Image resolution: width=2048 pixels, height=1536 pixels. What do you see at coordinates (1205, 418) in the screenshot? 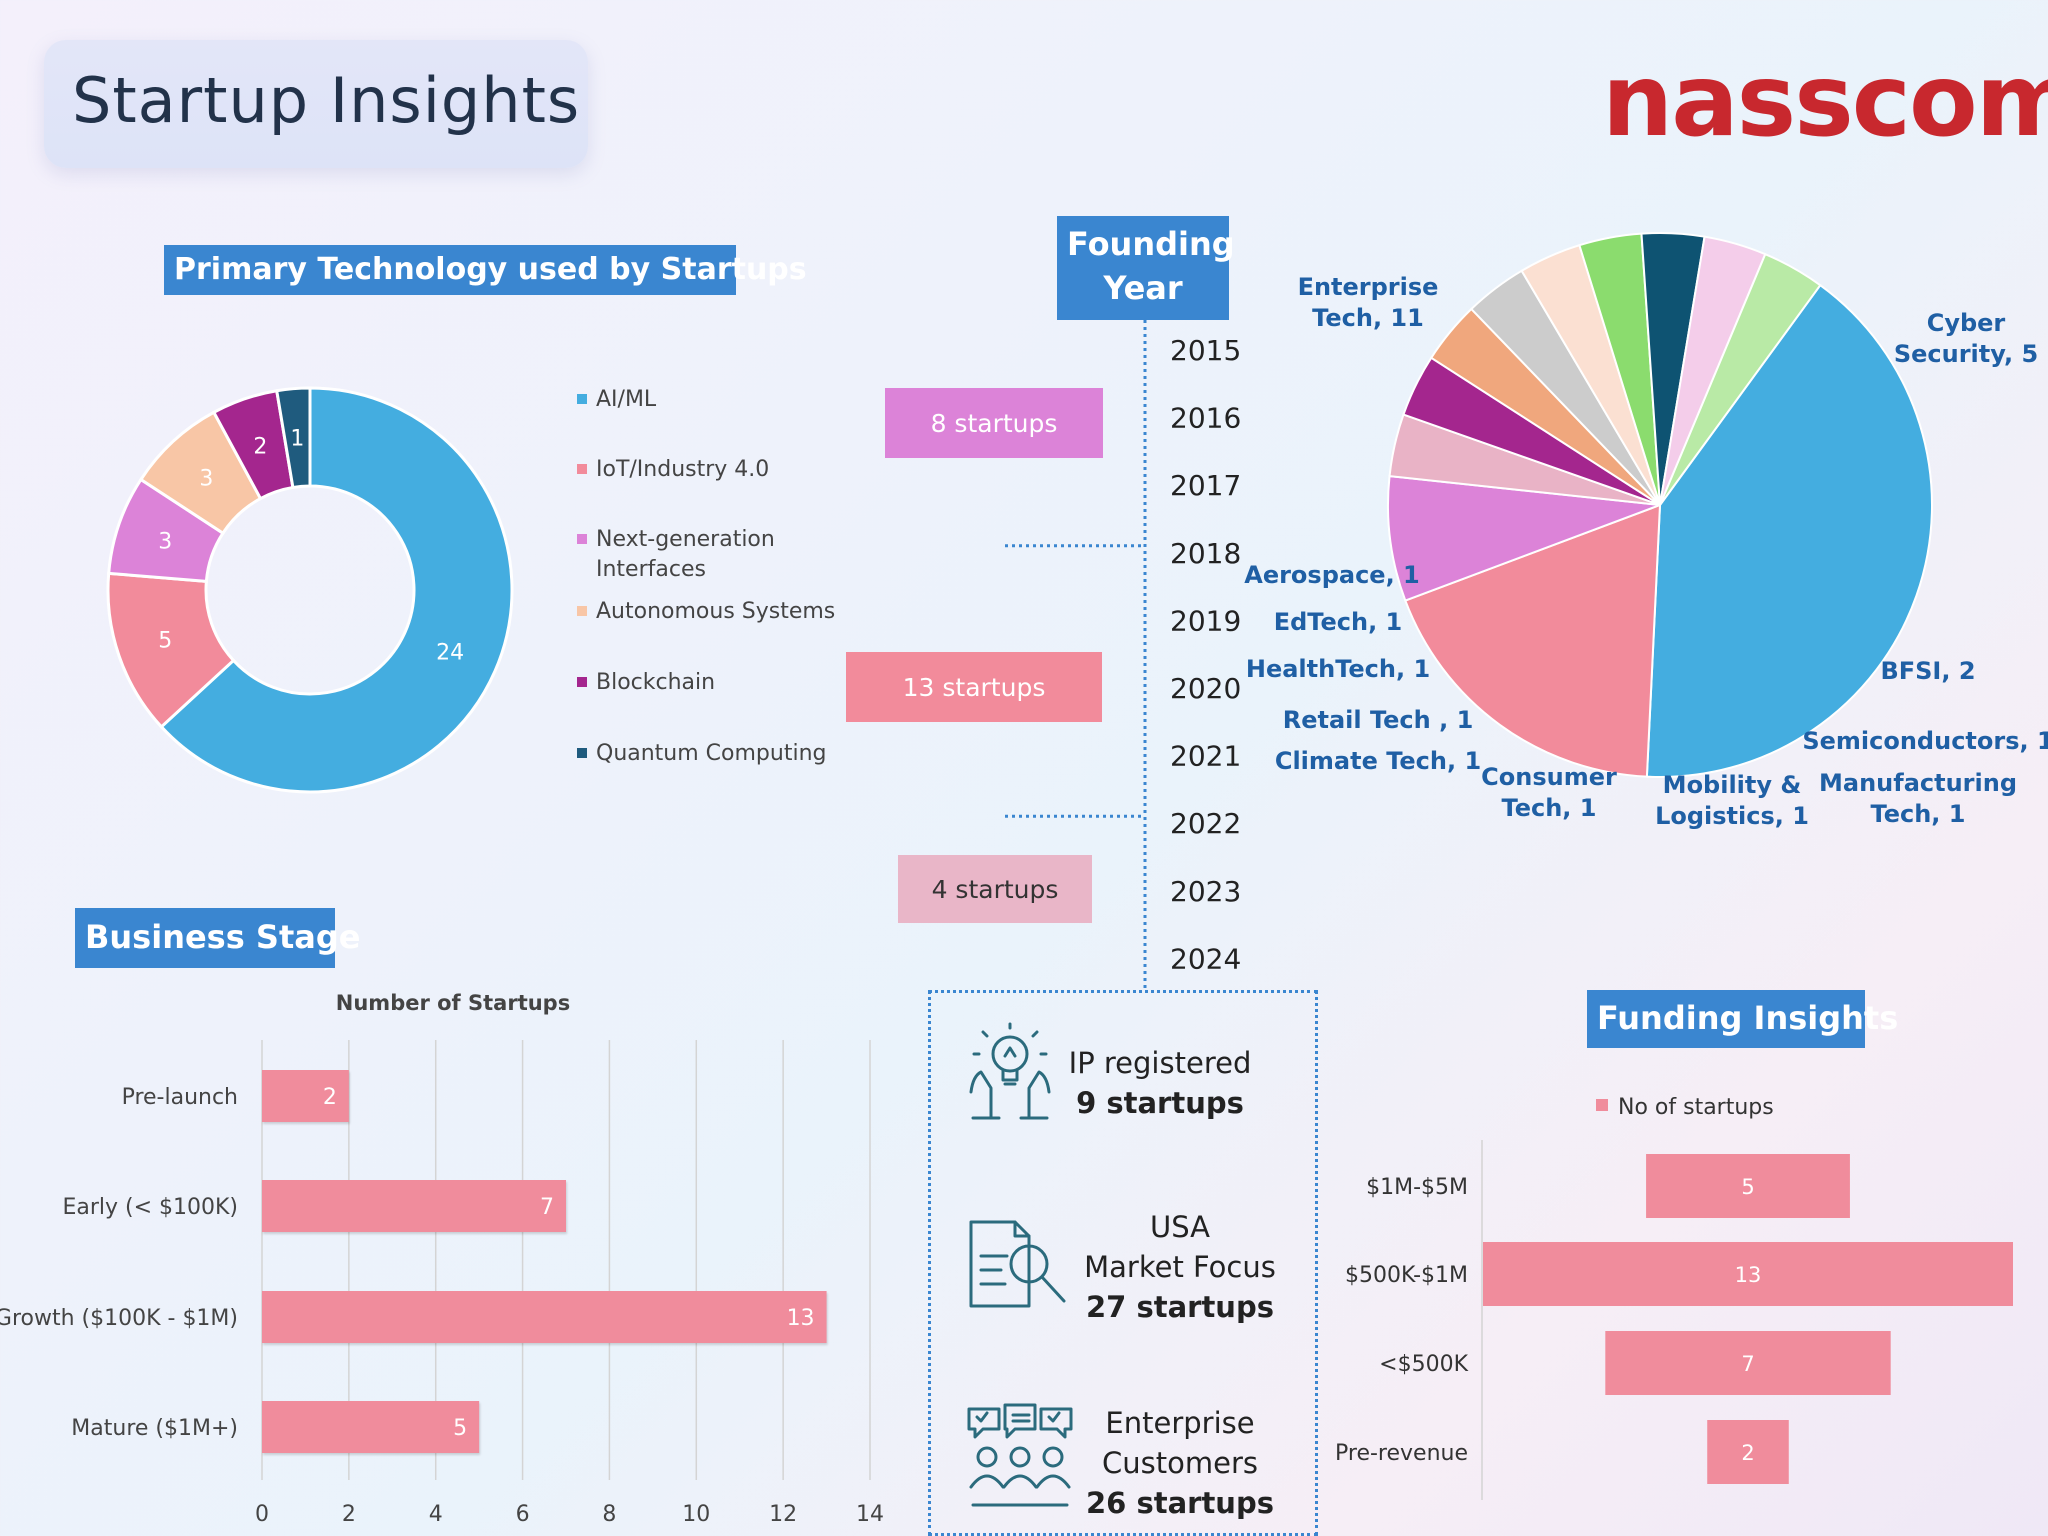
I see `year-label-2016: 2016` at bounding box center [1205, 418].